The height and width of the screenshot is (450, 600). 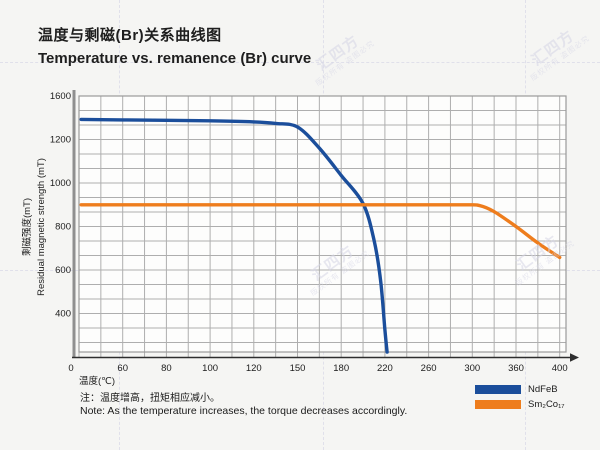 I want to click on chart-title-zh: 温度与剩磁(Br)关系曲线图, so click(x=130, y=35).